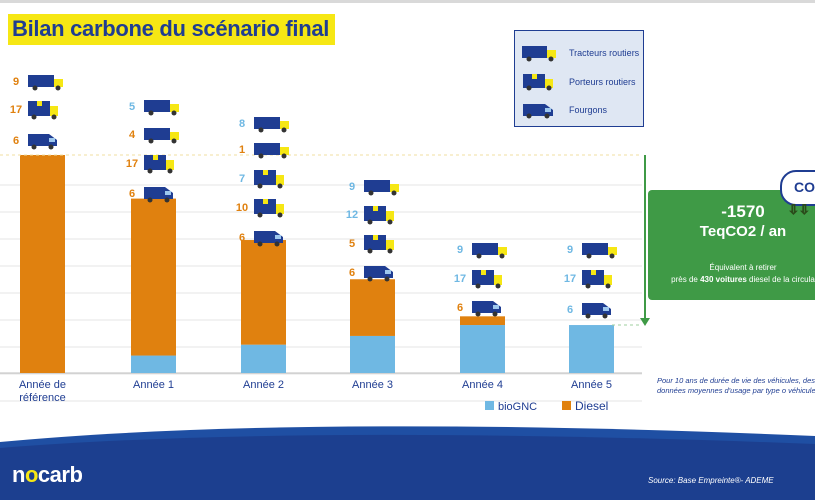  Describe the element at coordinates (743, 211) in the screenshot. I see `kpi-value: -1570` at that location.